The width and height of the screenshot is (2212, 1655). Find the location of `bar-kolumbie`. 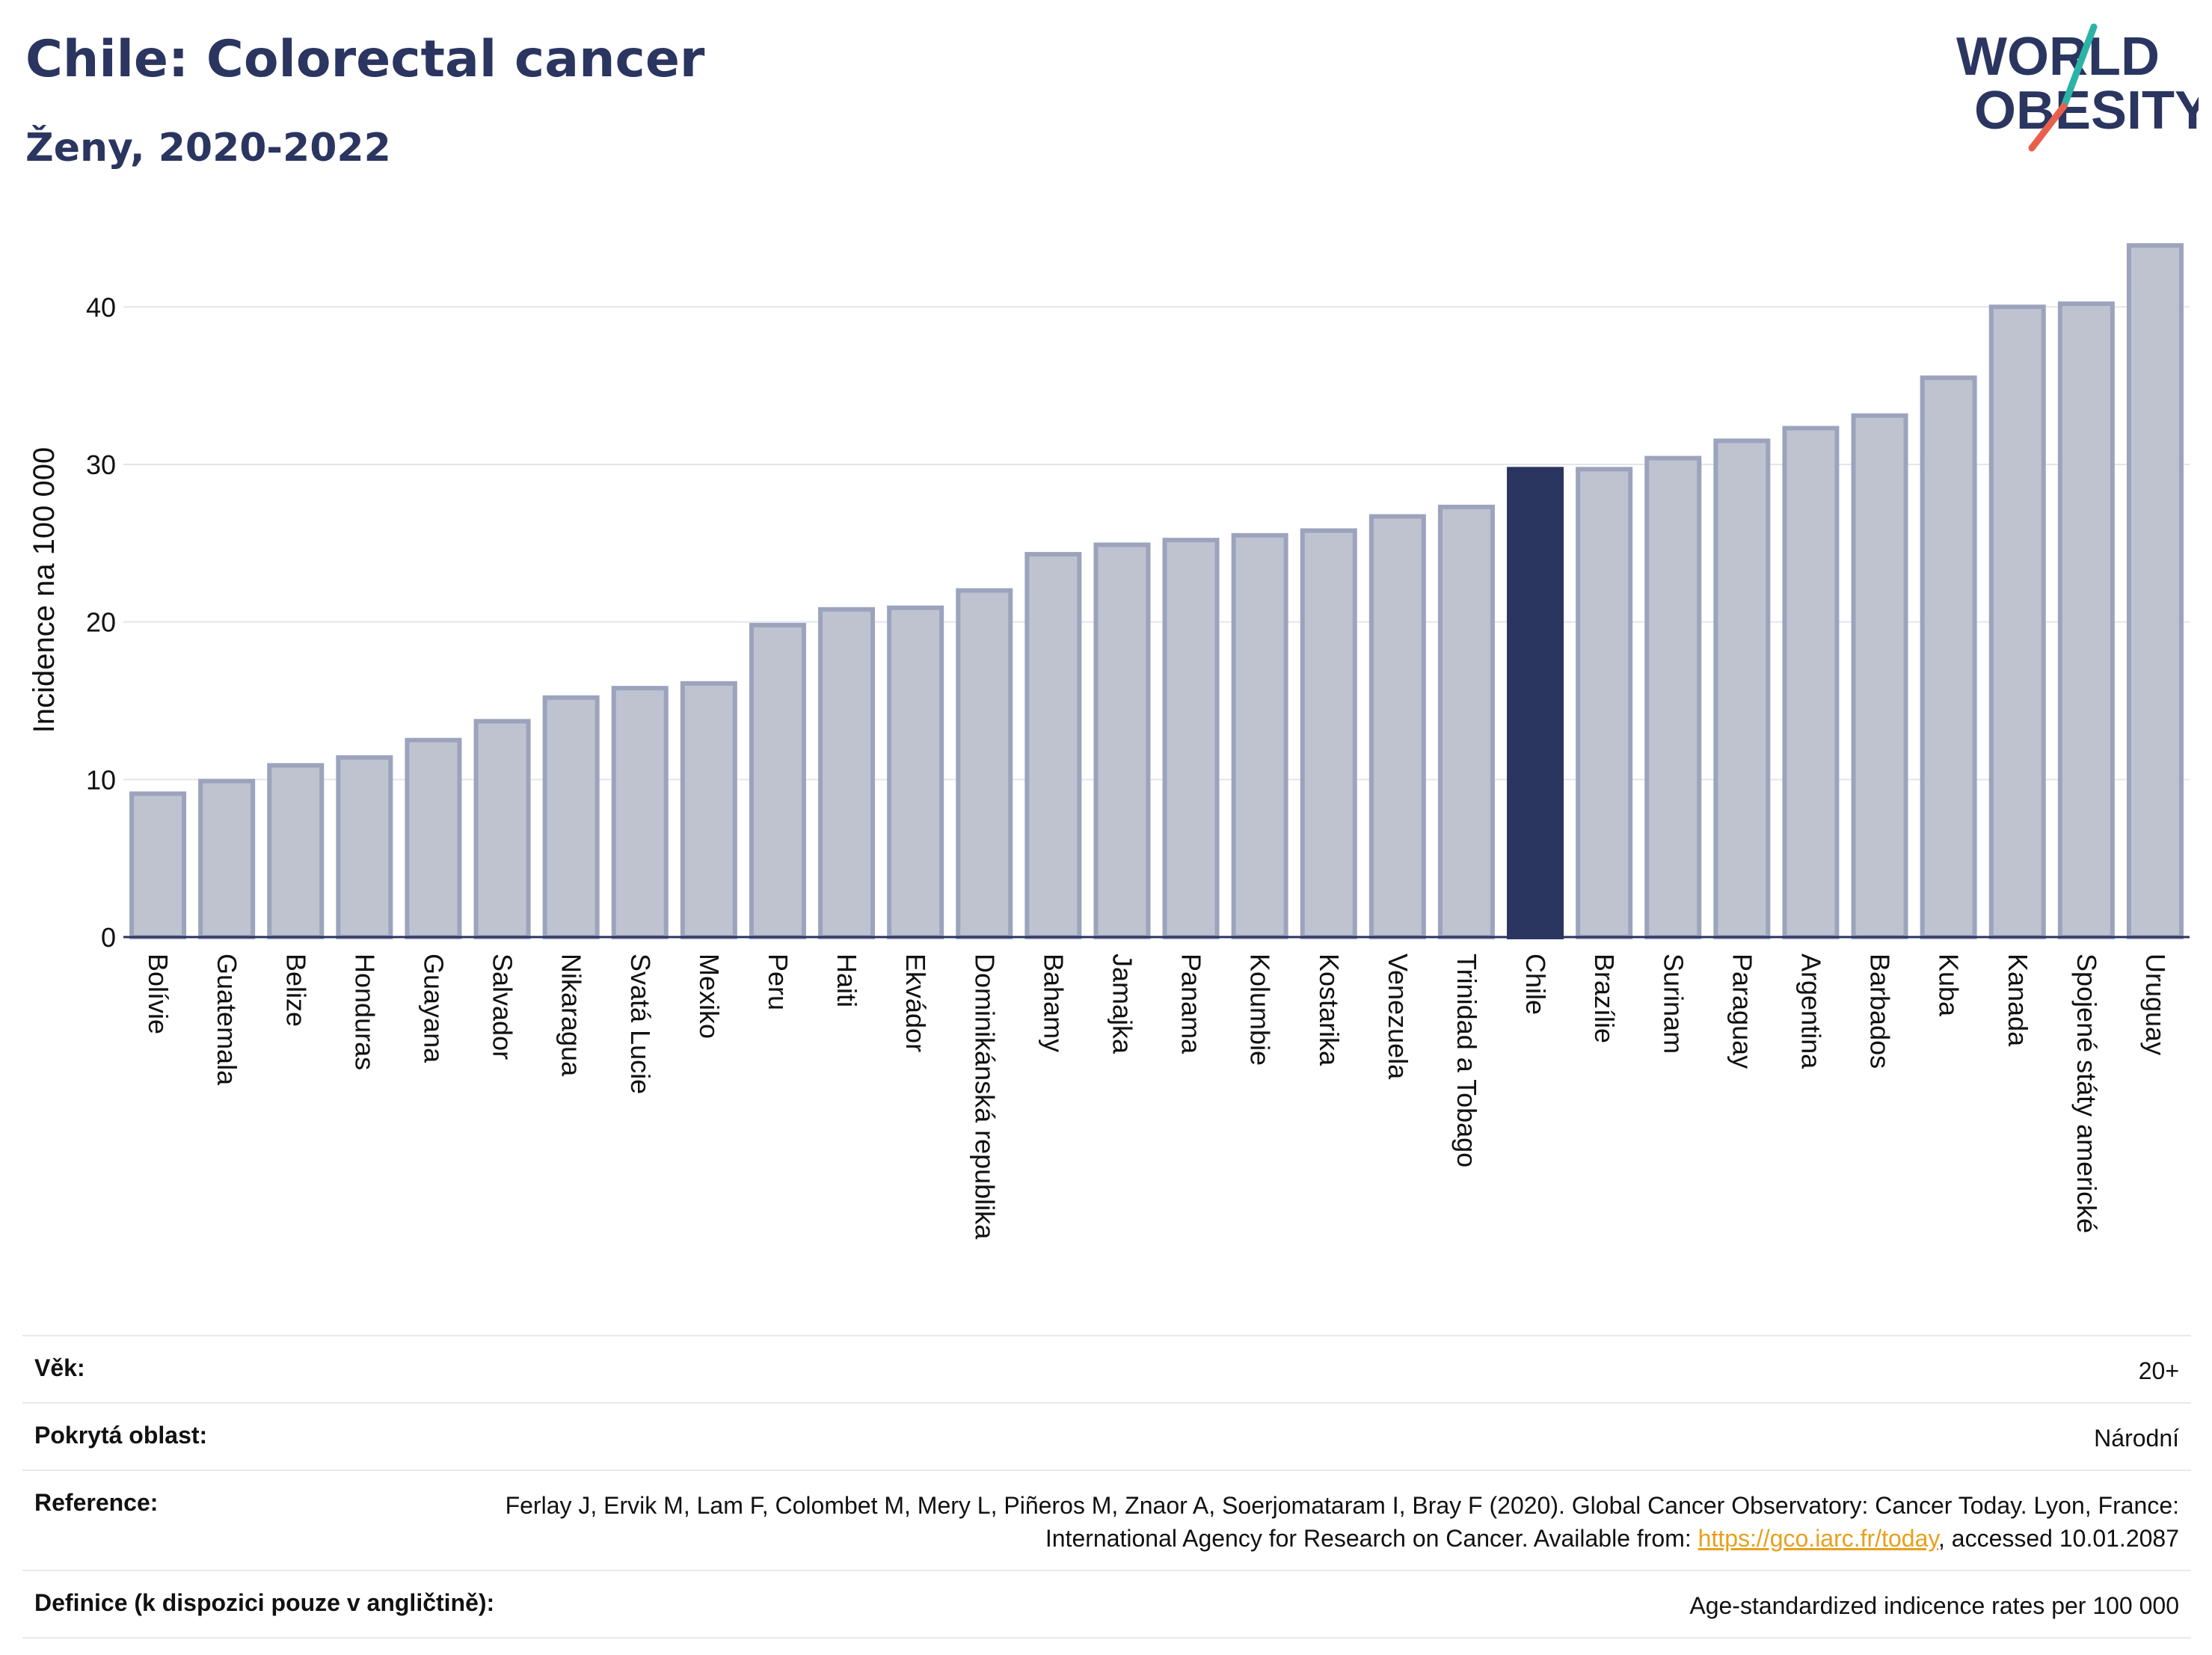

bar-kolumbie is located at coordinates (1259, 735).